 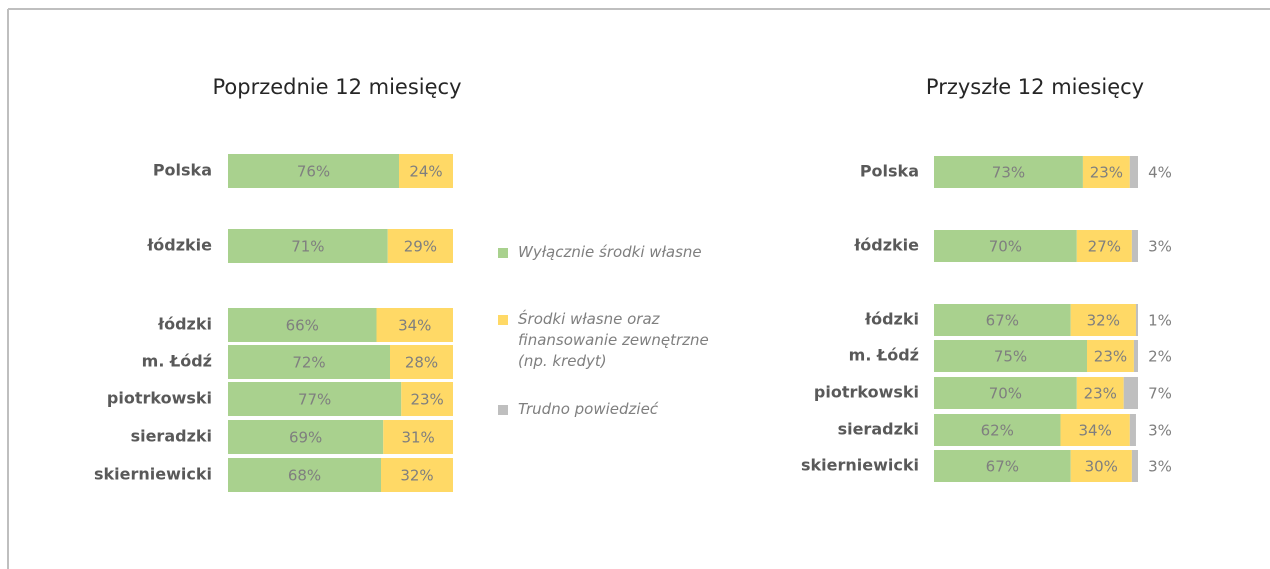 I want to click on value-label: 71%, so click(x=307, y=247).